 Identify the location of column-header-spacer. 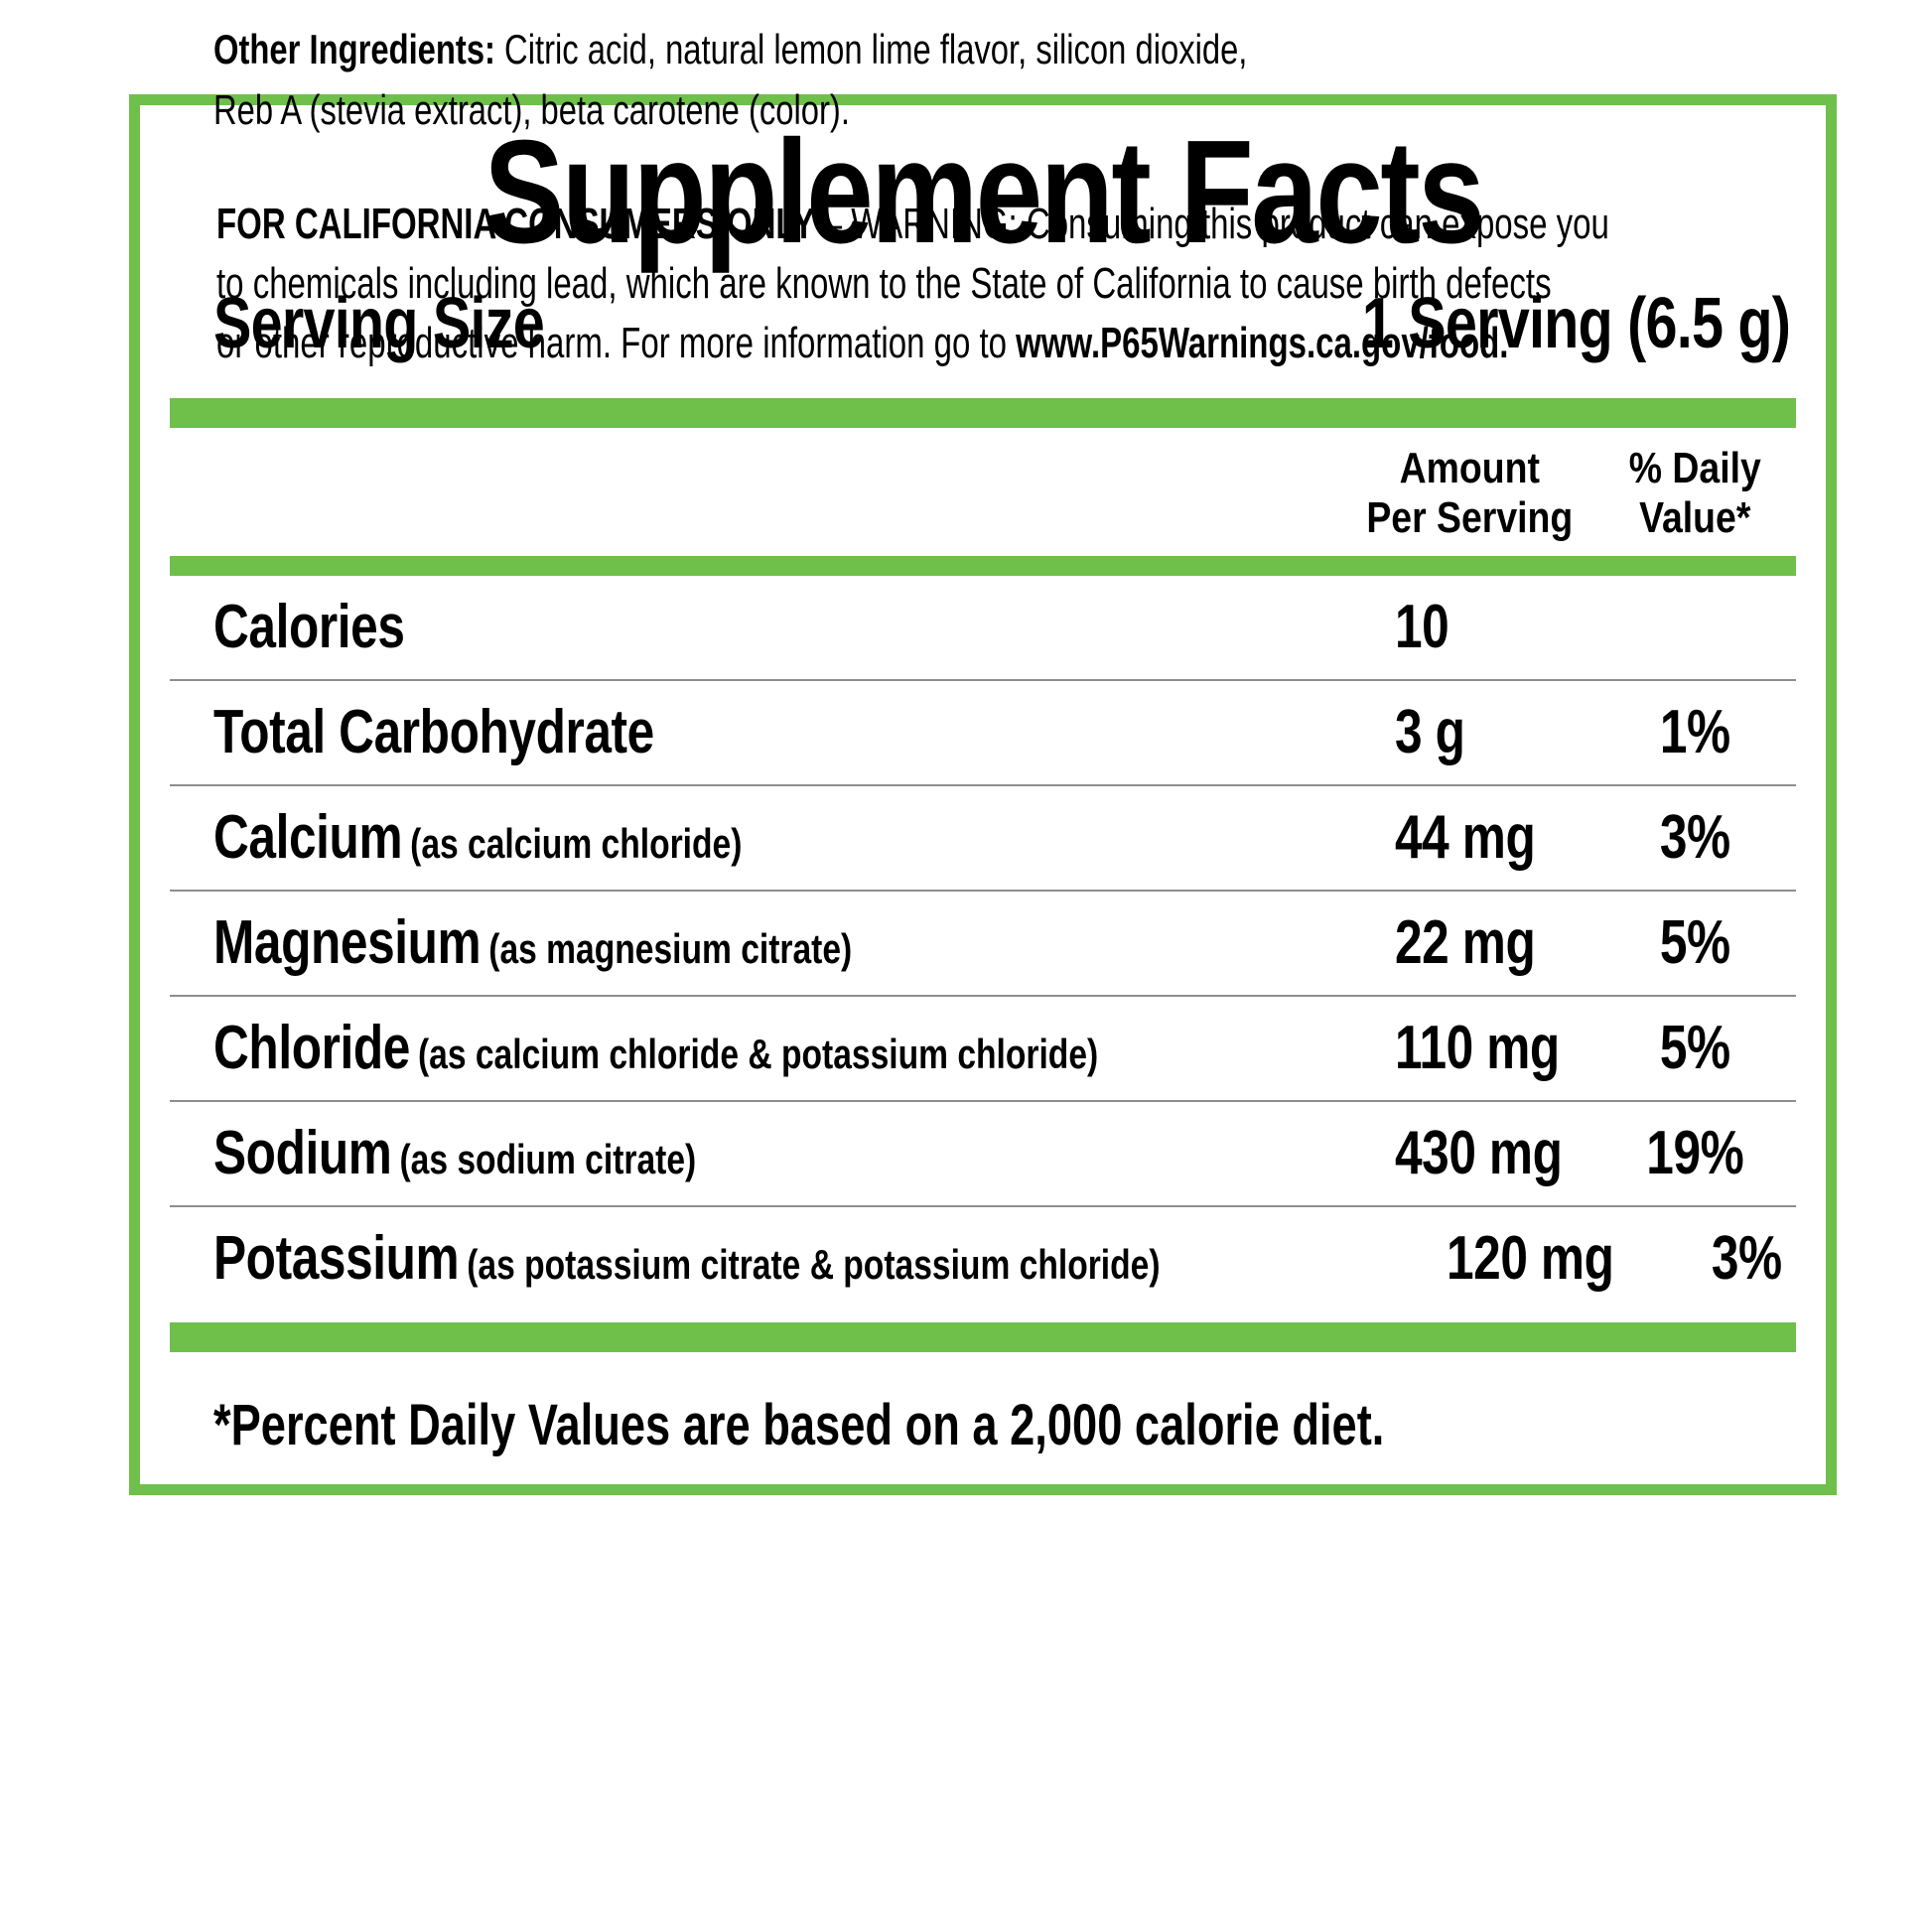
(757, 493).